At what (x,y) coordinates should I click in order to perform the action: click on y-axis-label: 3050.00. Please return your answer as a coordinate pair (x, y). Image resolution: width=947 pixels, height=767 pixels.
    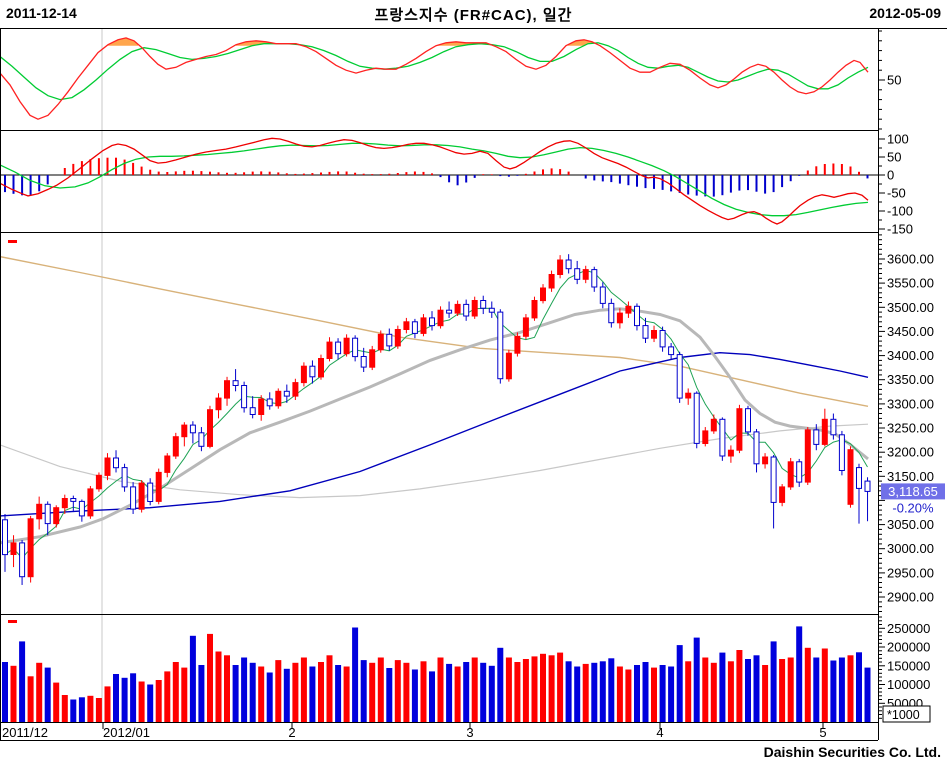
    Looking at the image, I should click on (910, 524).